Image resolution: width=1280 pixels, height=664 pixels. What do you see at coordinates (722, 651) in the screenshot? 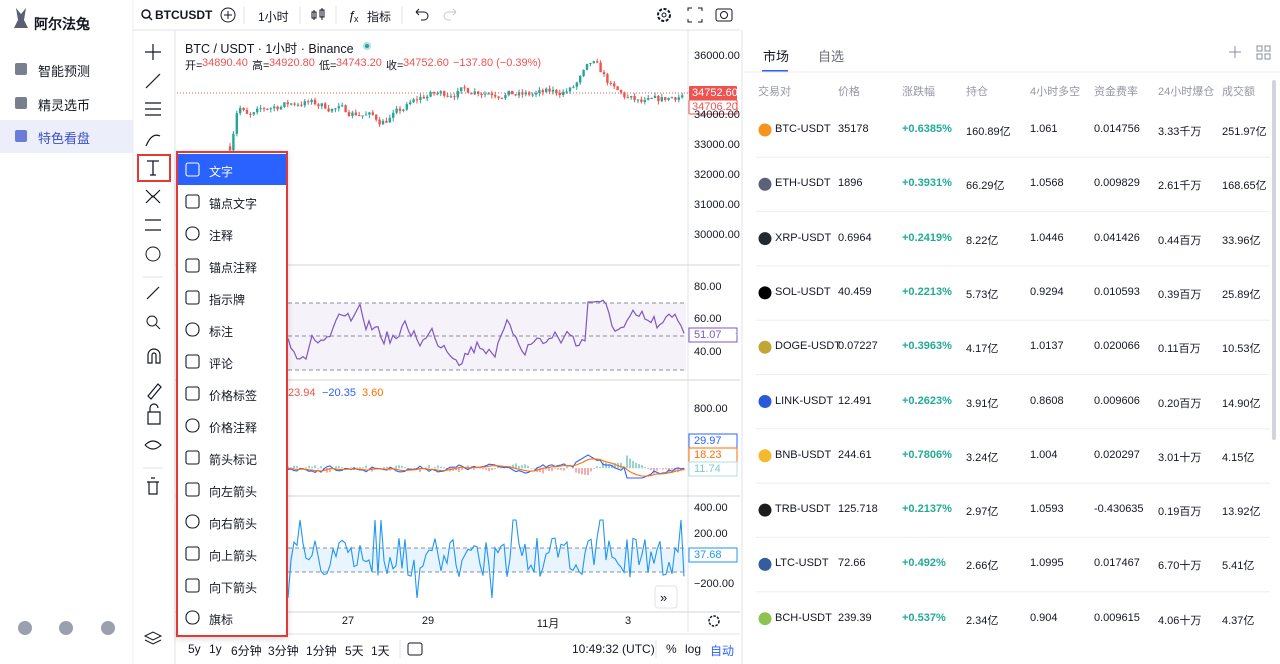
I see `scale-option: 自动` at bounding box center [722, 651].